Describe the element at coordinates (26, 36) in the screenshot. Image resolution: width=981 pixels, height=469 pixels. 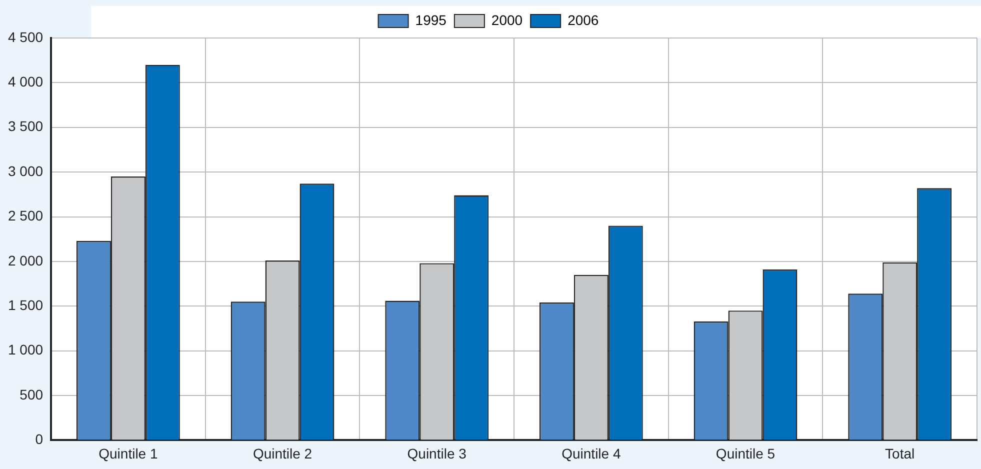
I see `y-tick-label: 4 500` at that location.